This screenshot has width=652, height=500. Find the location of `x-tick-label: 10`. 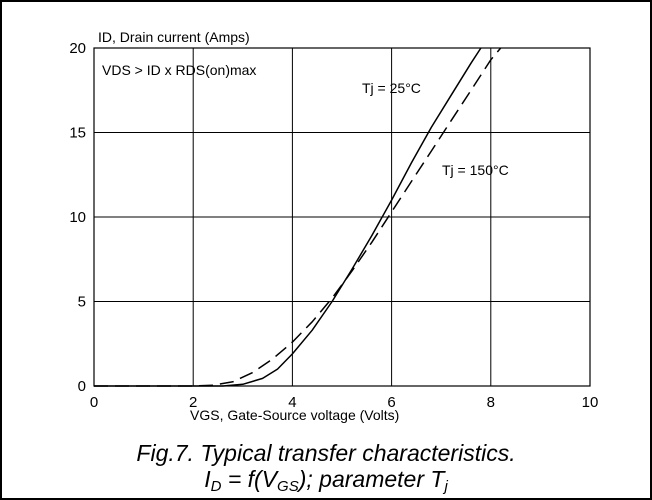

x-tick-label: 10 is located at coordinates (590, 402).